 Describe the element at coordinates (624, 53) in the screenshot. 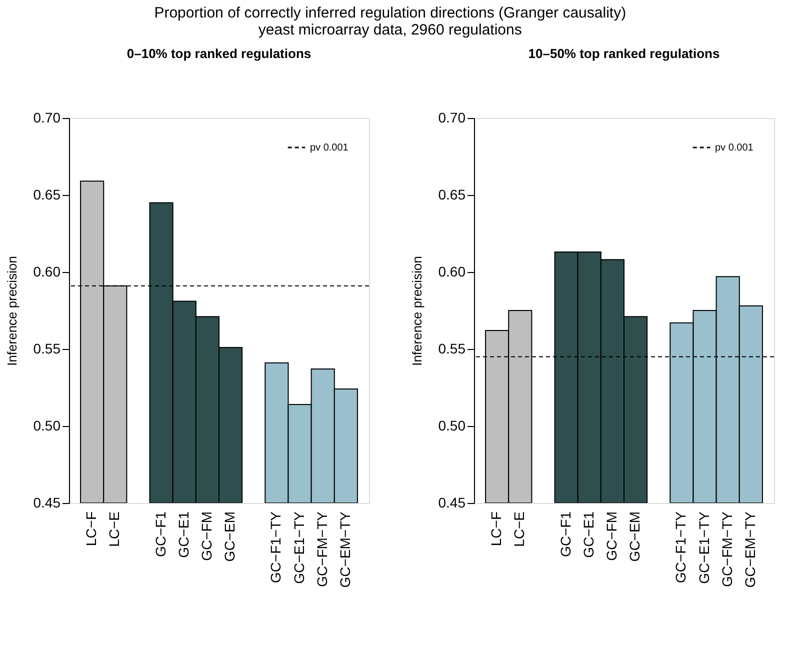

I see `chart-title: 10–50% top ranked regulations` at that location.